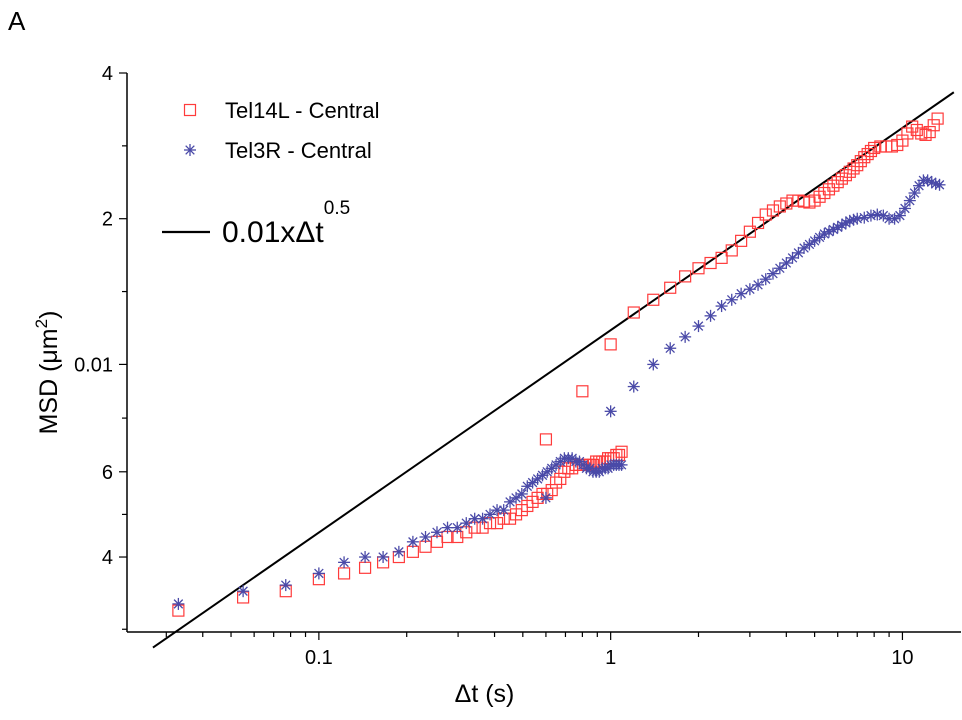 The image size is (962, 720). Describe the element at coordinates (107, 473) in the screenshot. I see `y-tick-label: 6` at that location.